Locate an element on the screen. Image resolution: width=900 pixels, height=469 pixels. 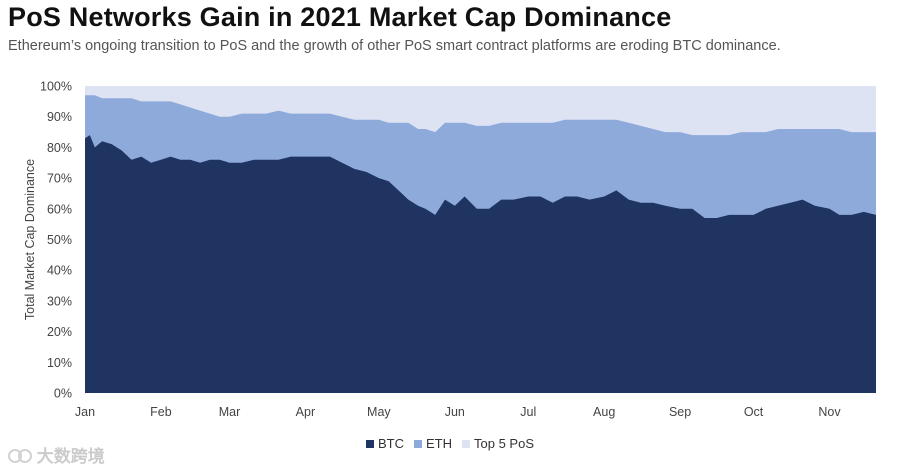
legend-item: ETH is located at coordinates (433, 443).